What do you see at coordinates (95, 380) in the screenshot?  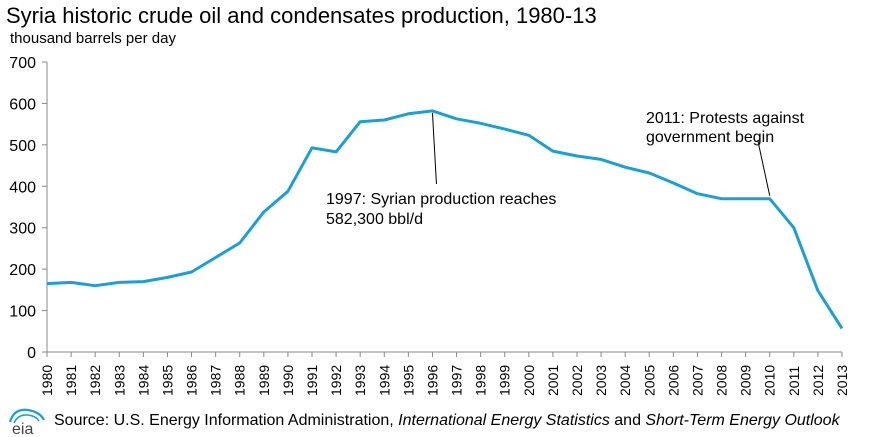 I see `x-tick-label: 1982` at bounding box center [95, 380].